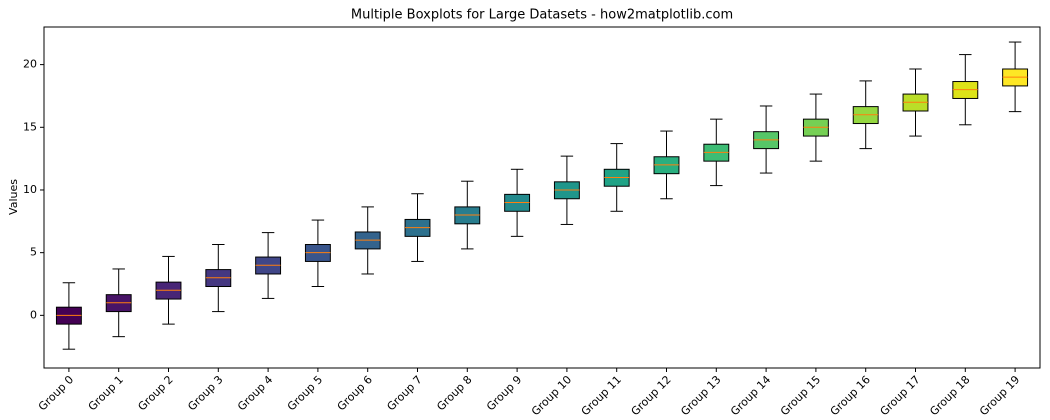 This screenshot has height=420, width=1050. Describe the element at coordinates (305, 393) in the screenshot. I see `x-tick-label: Group 5` at that location.